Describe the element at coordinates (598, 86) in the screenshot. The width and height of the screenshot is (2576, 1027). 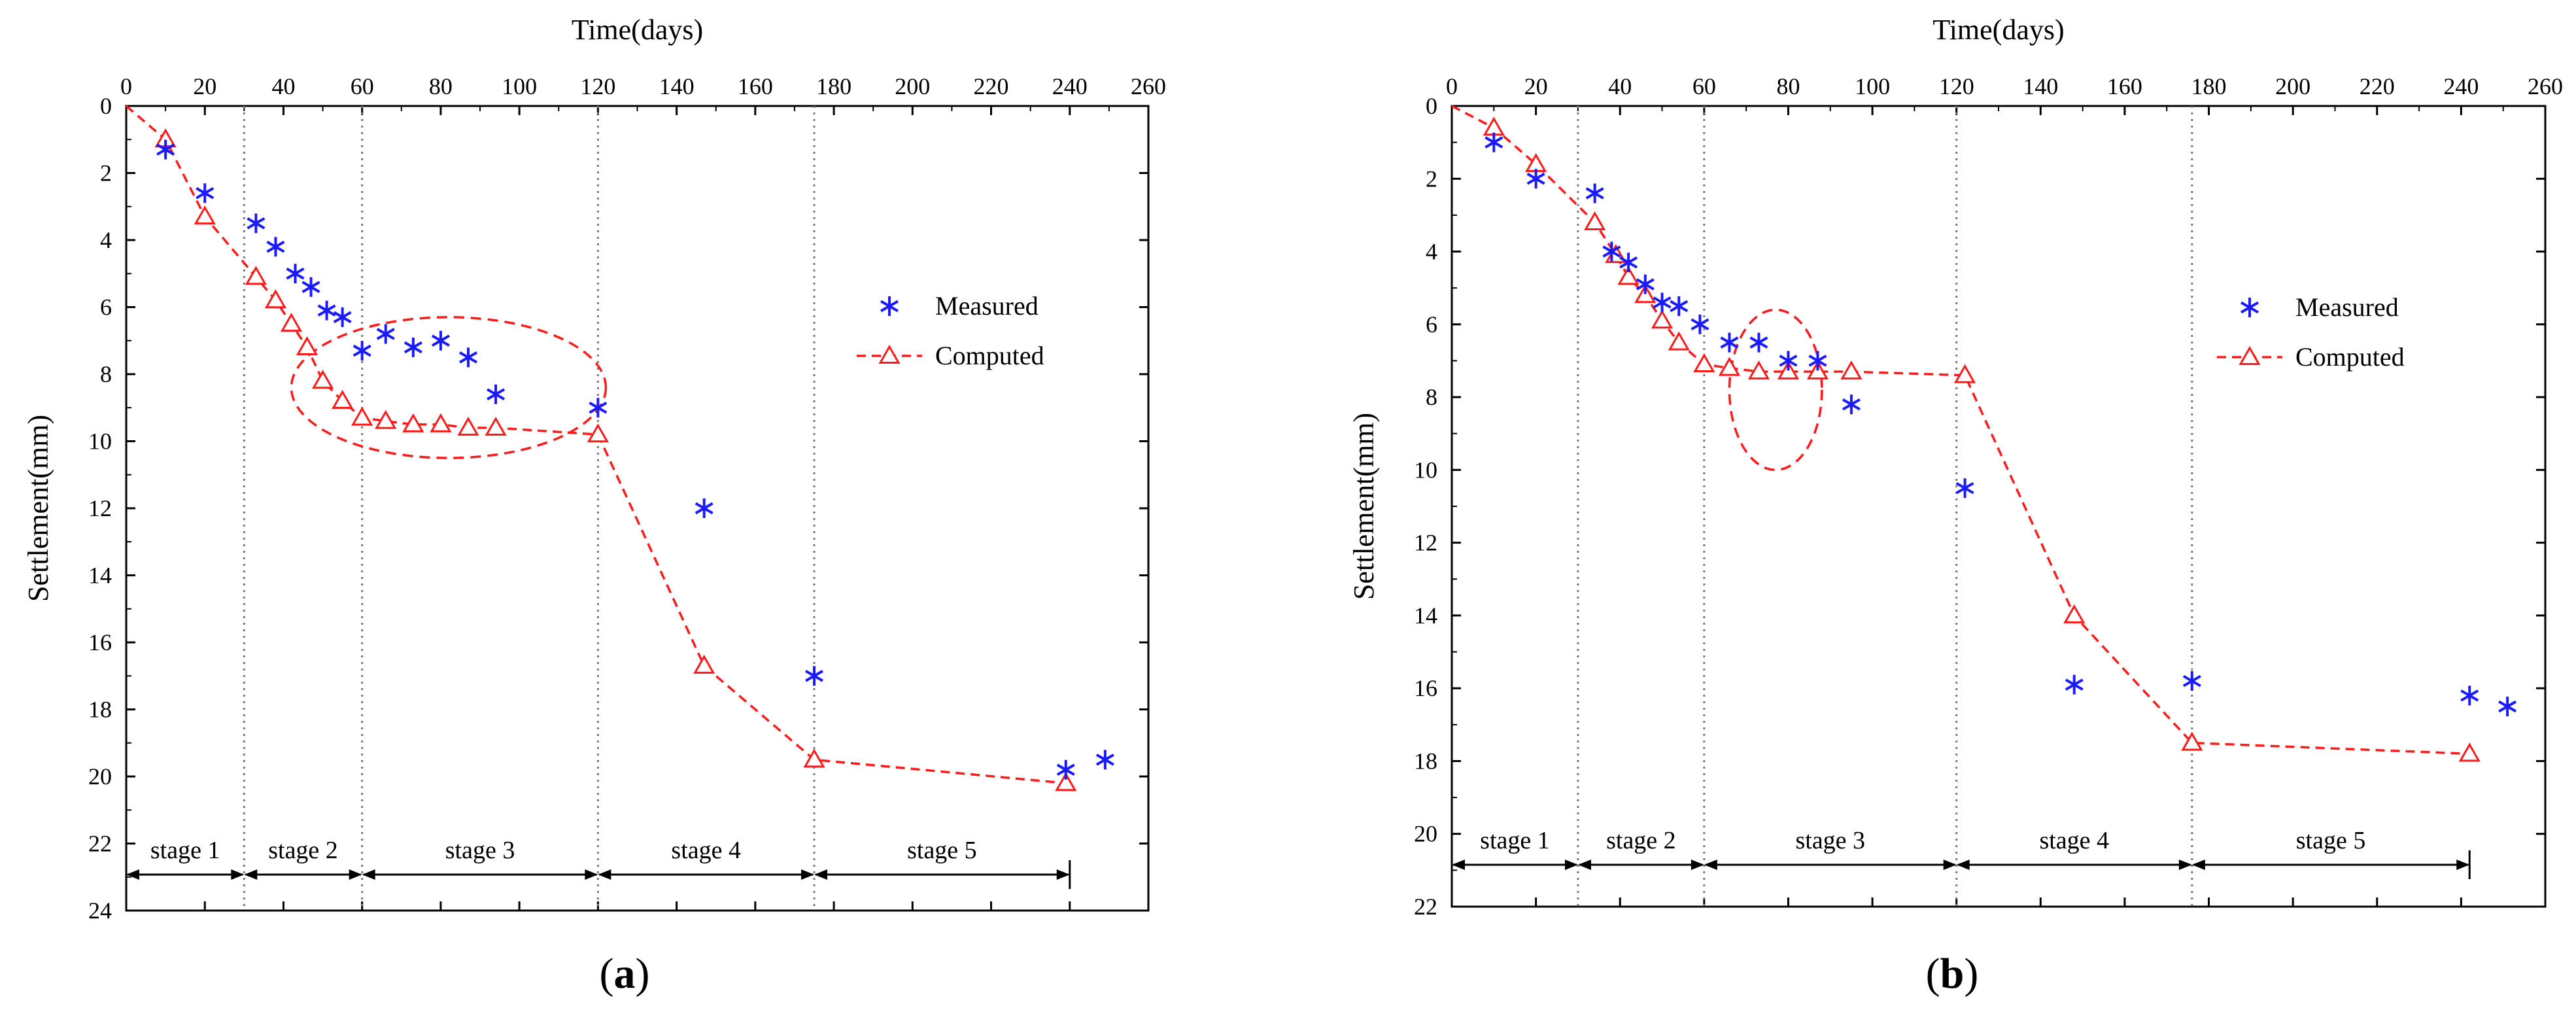
I see `x-tick-label: 120` at that location.